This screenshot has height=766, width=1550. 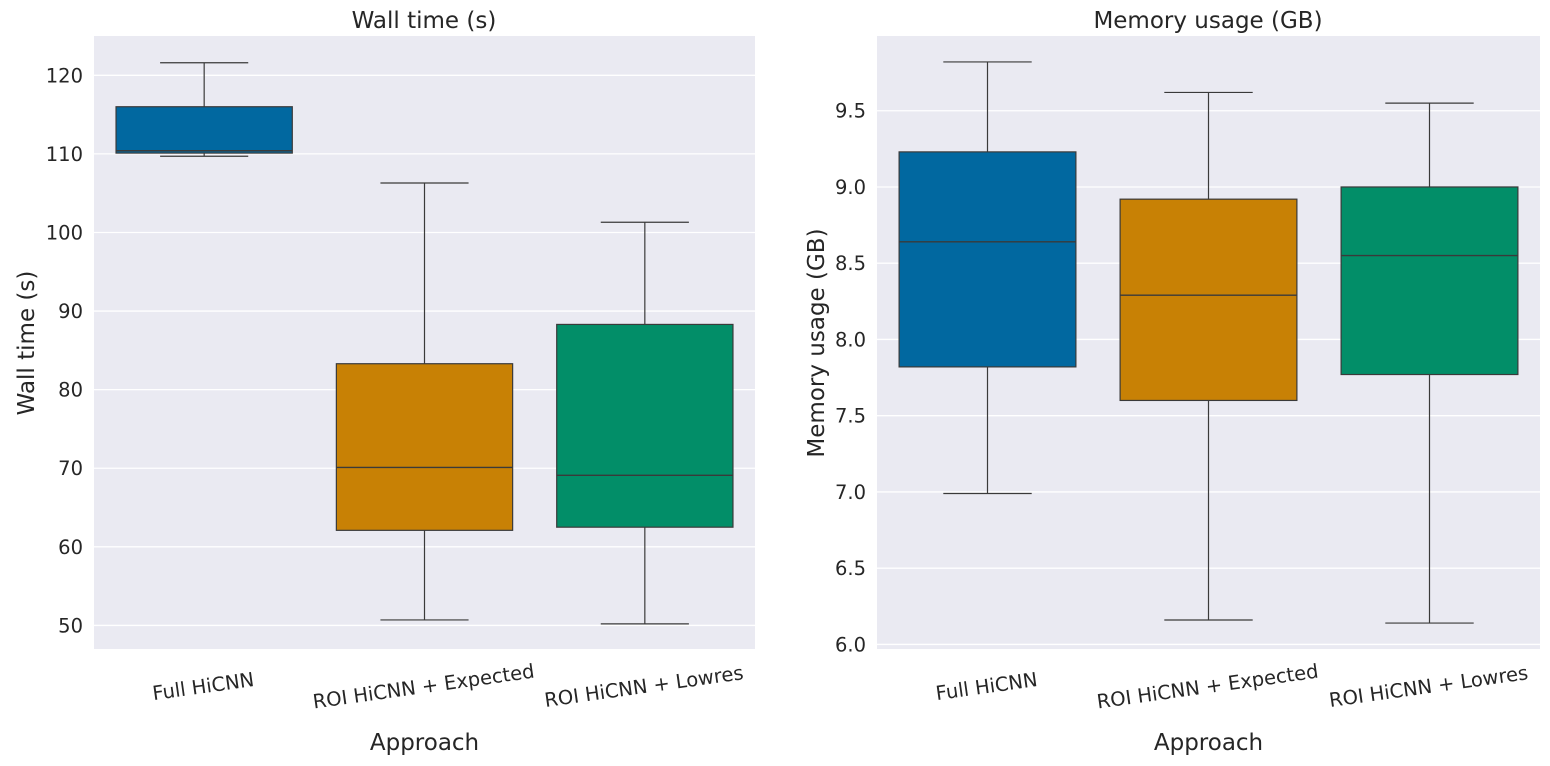 What do you see at coordinates (27, 343) in the screenshot?
I see `y-axis-label: Wall time (s)` at bounding box center [27, 343].